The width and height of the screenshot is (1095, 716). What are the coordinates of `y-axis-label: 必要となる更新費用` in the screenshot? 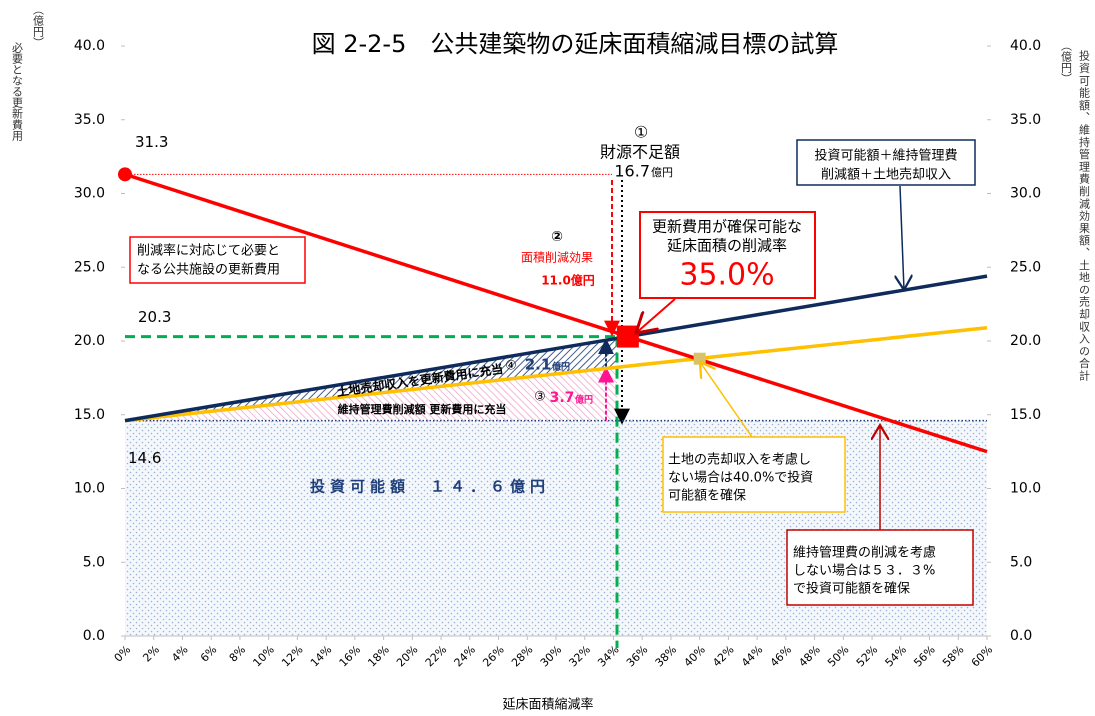 It's located at (17, 92).